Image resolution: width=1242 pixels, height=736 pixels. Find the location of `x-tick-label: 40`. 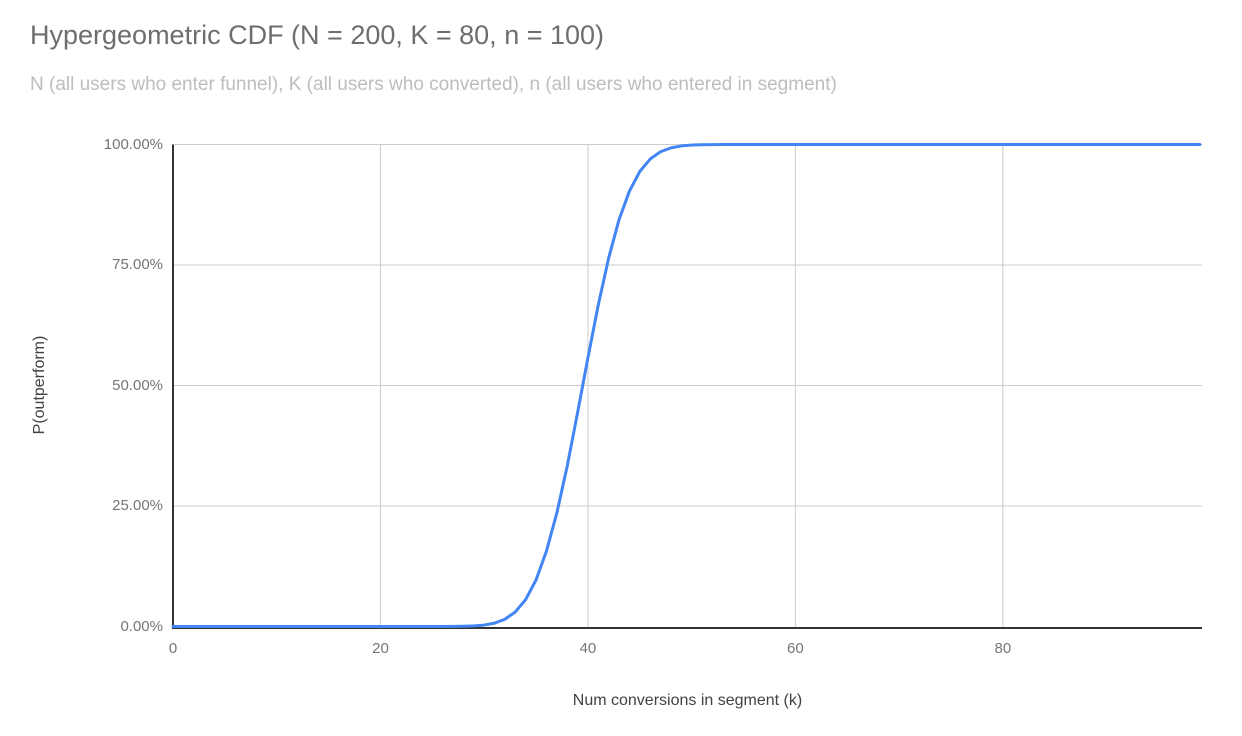

x-tick-label: 40 is located at coordinates (588, 648).